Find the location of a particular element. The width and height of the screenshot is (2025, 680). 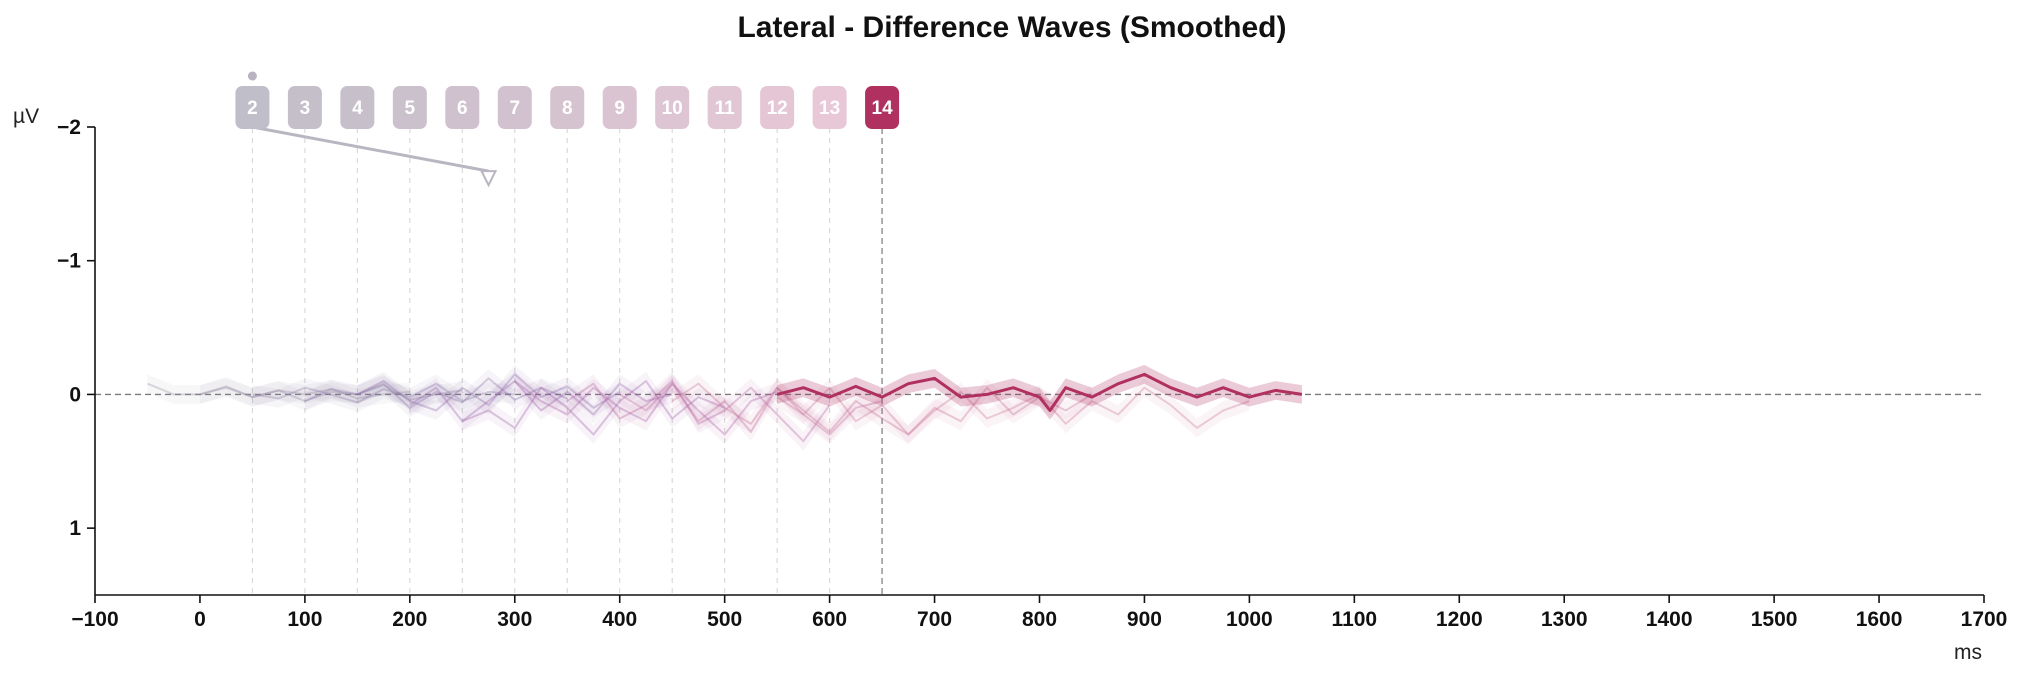

x-tick-label: 1700 is located at coordinates (1984, 619).